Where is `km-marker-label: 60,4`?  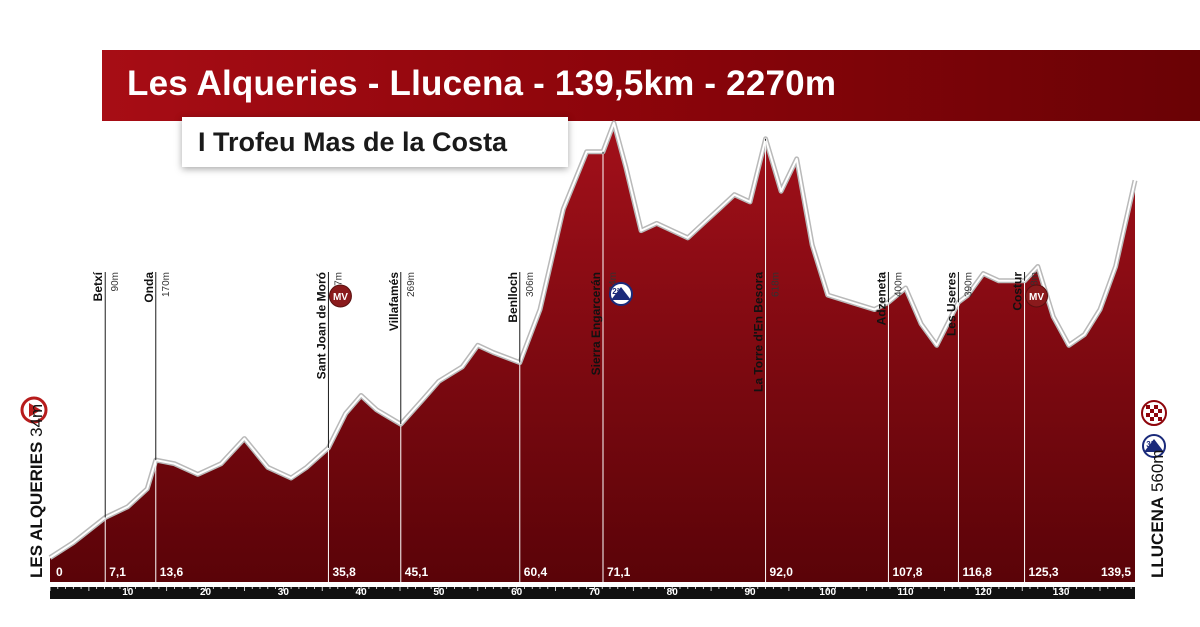
km-marker-label: 60,4 is located at coordinates (536, 572).